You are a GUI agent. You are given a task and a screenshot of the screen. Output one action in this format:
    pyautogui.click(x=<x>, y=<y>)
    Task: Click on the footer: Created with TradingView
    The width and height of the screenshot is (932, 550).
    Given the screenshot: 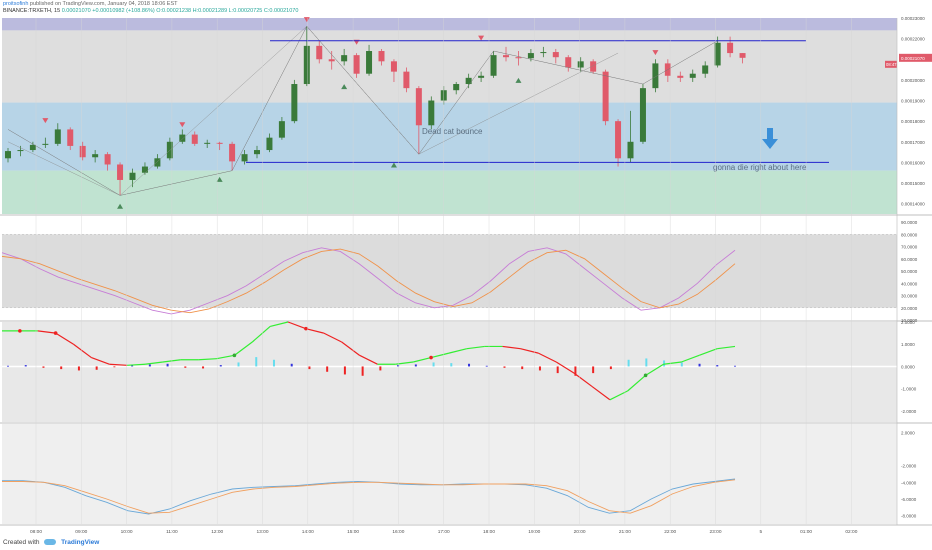 What is the action you would take?
    pyautogui.click(x=51, y=542)
    